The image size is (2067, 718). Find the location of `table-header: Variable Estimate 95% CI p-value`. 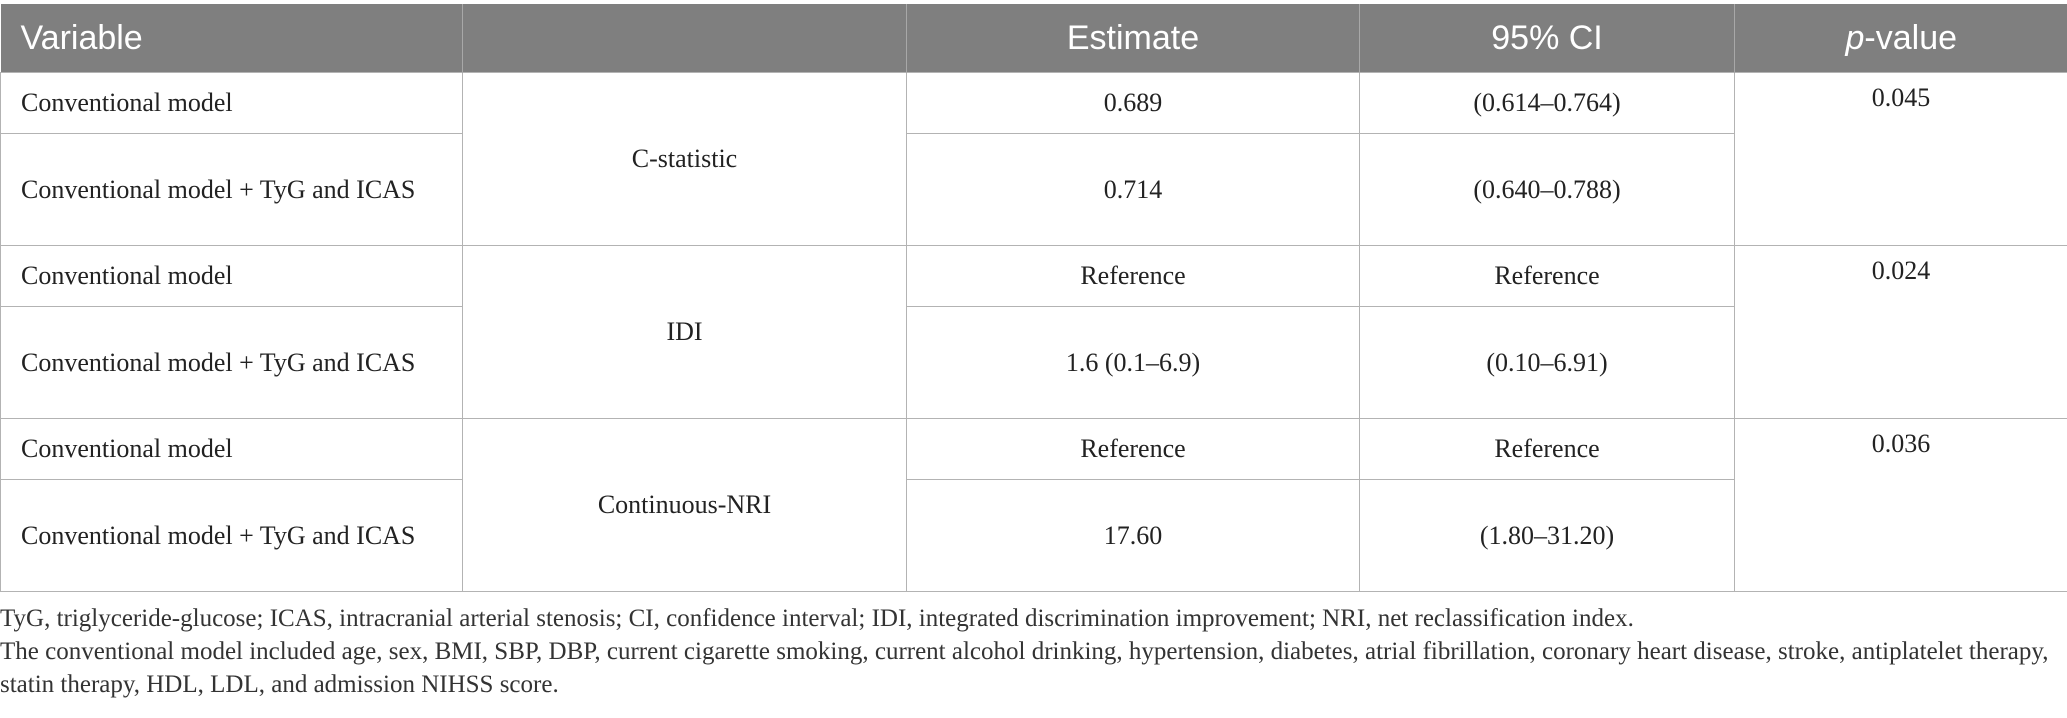

table-header: Variable Estimate 95% CI p-value is located at coordinates (1033, 38).